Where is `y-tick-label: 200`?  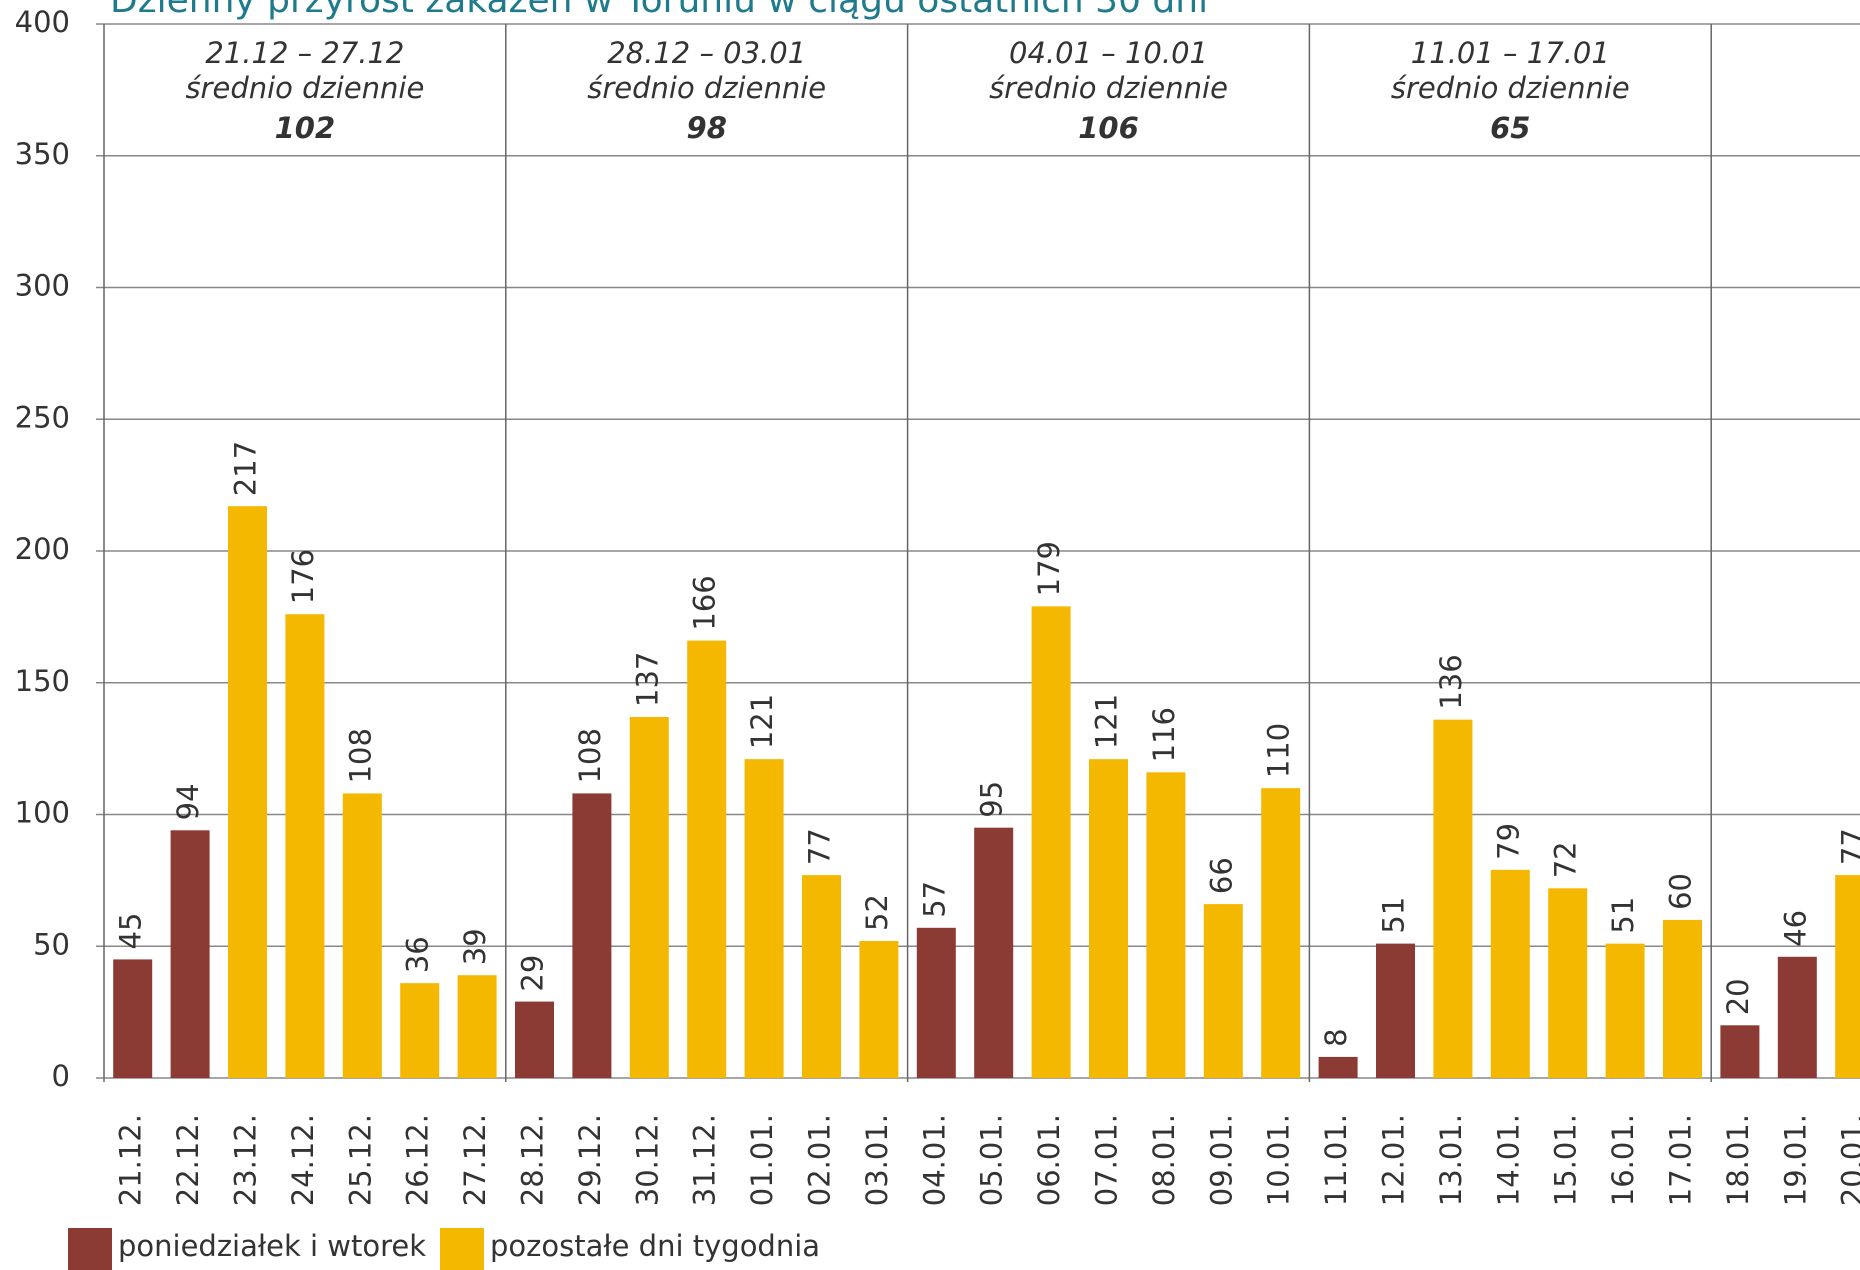 y-tick-label: 200 is located at coordinates (42, 549).